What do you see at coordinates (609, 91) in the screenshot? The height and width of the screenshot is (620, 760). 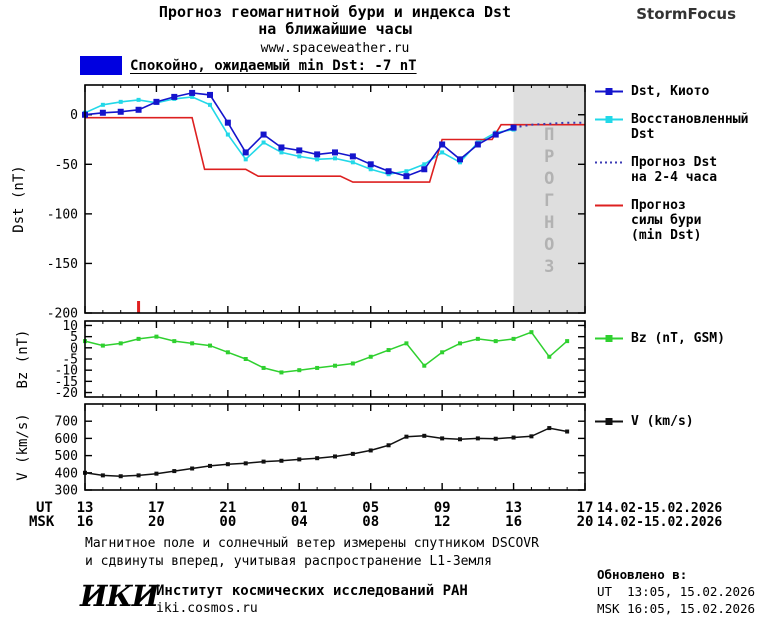 I see `legend-swatch-dst-kyoto-icon` at bounding box center [609, 91].